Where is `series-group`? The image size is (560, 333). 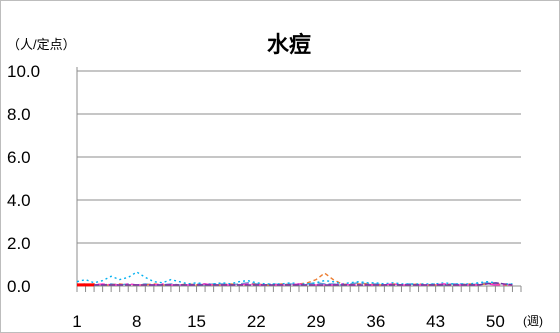 series-group is located at coordinates (294, 279).